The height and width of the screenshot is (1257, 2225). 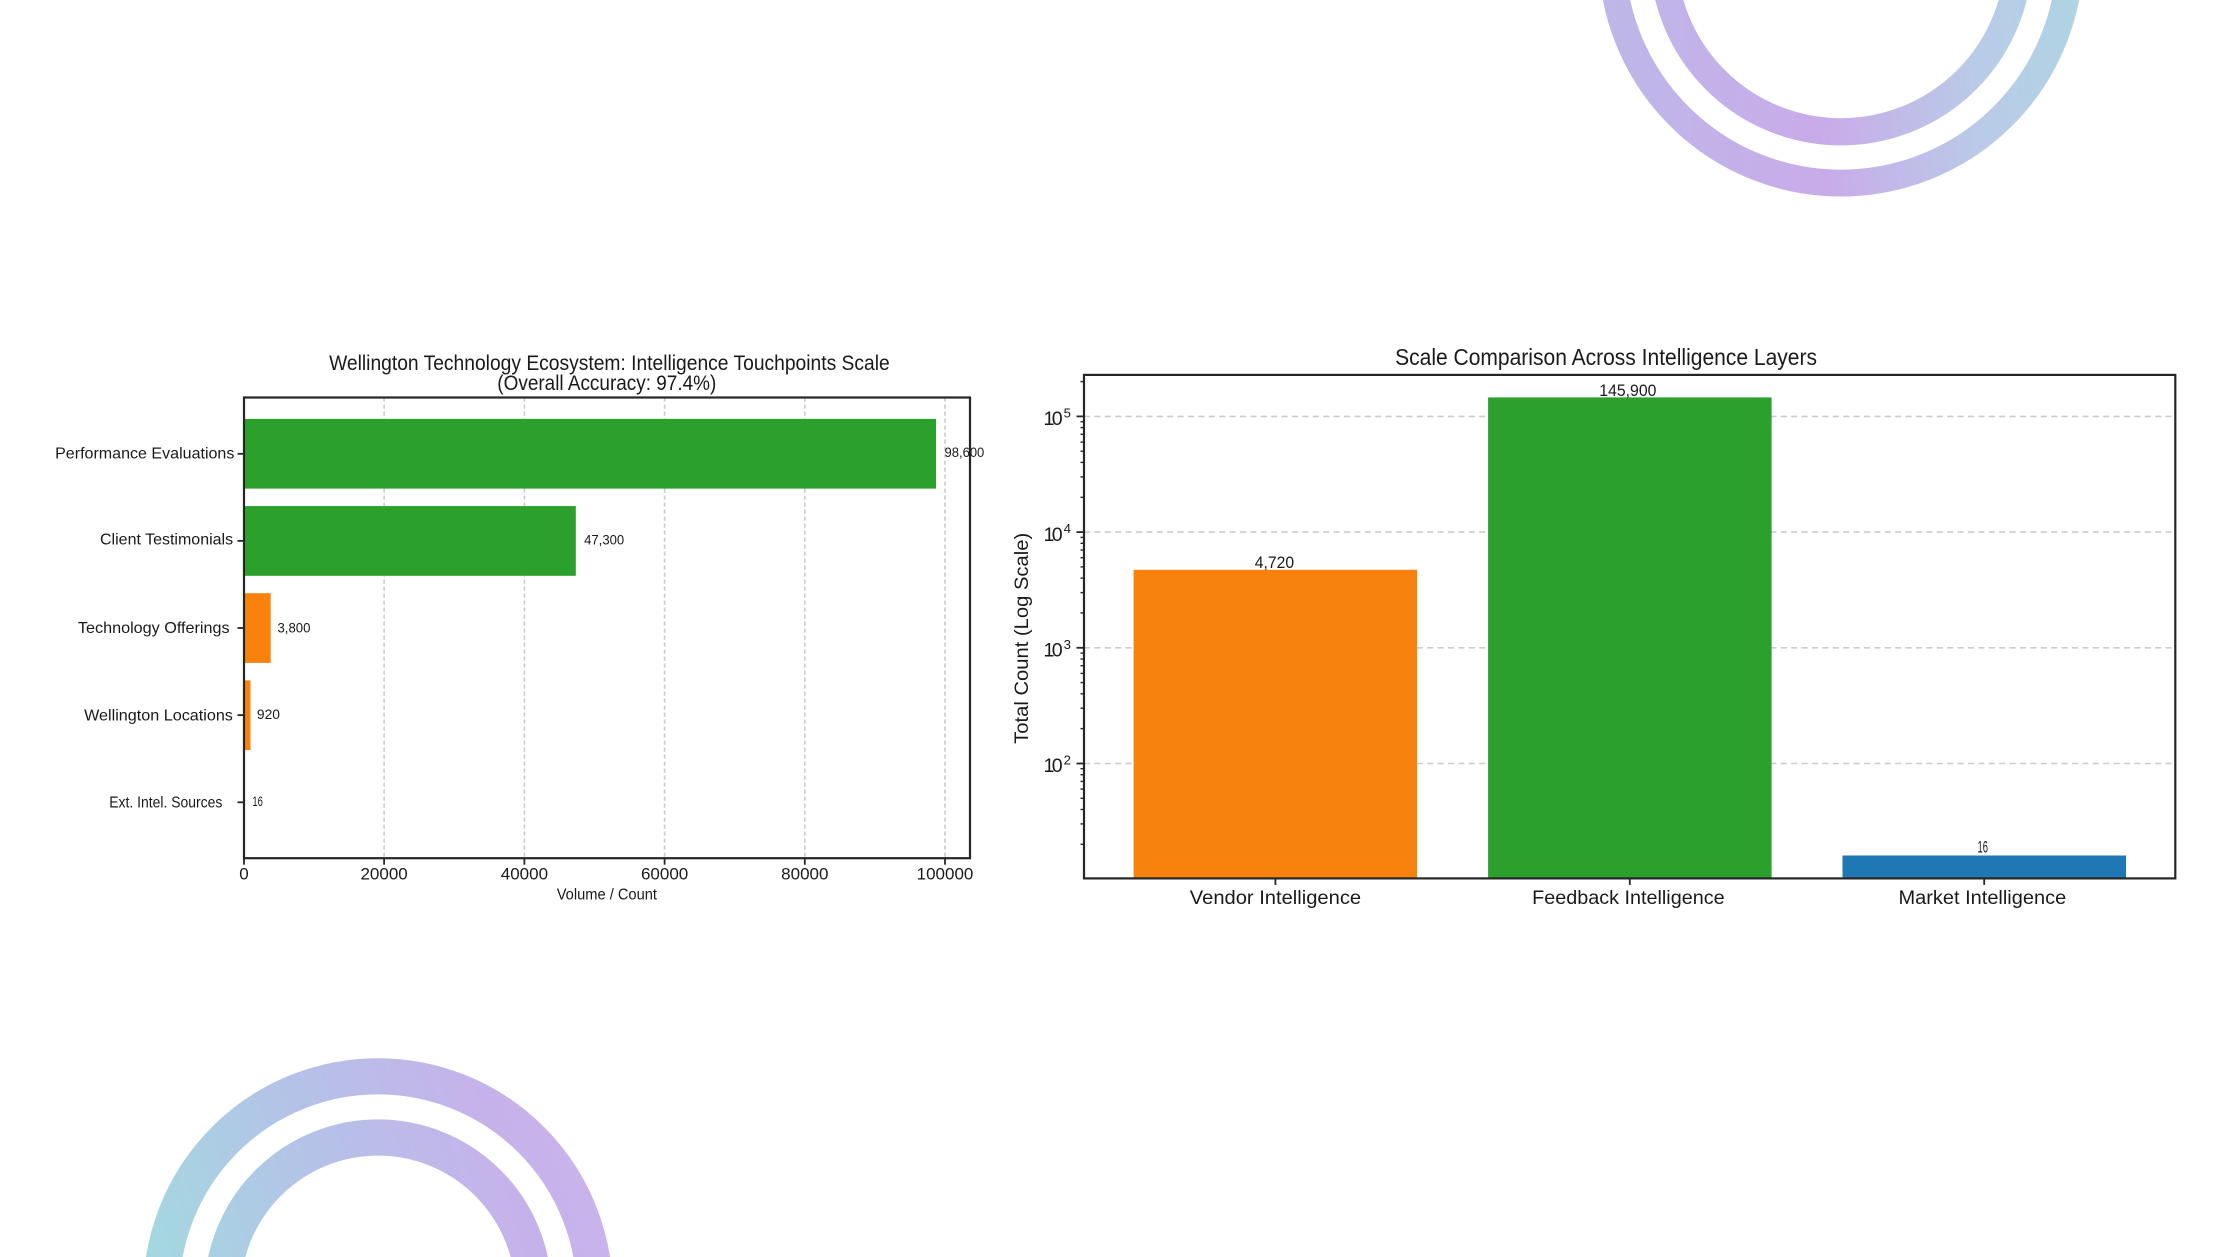 I want to click on svg-text: 2, so click(x=1067, y=760).